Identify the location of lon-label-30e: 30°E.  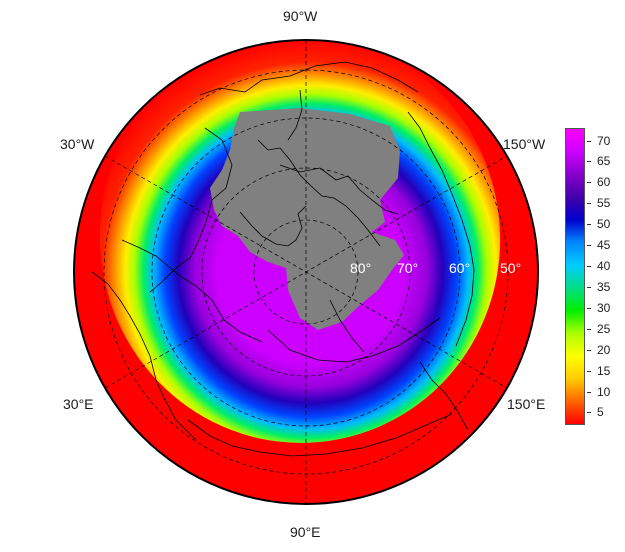
(78, 404).